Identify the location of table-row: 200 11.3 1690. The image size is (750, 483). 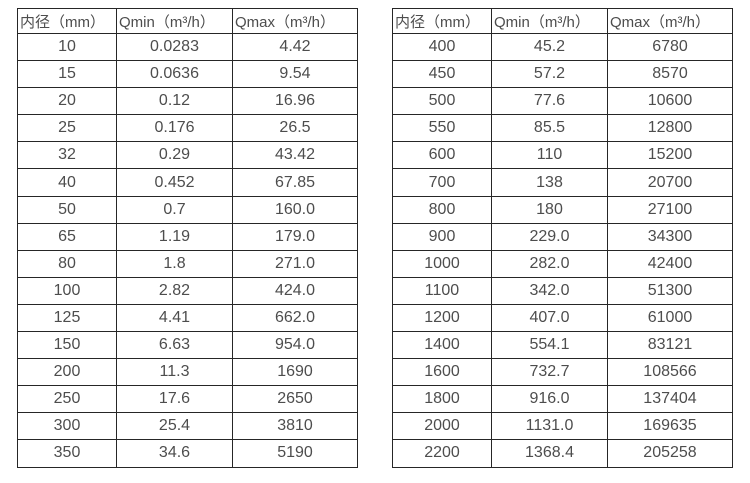
(187, 372).